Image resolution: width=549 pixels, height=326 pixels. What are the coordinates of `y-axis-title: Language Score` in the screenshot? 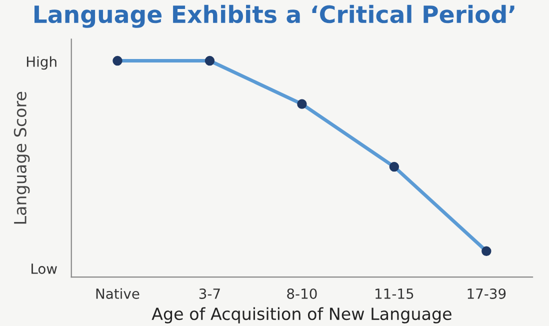 It's located at (22, 158).